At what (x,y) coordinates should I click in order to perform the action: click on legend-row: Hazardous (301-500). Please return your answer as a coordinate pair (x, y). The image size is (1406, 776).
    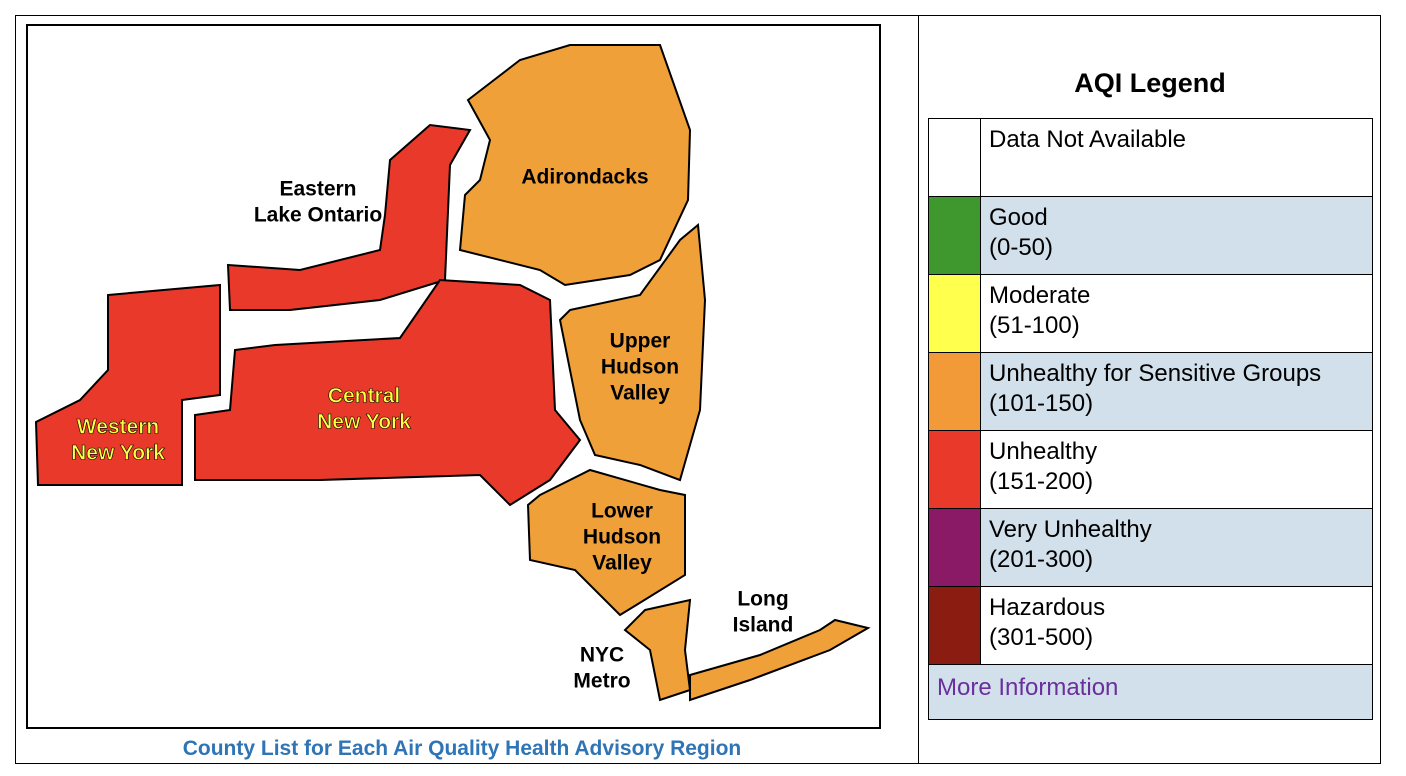
    Looking at the image, I should click on (1150, 625).